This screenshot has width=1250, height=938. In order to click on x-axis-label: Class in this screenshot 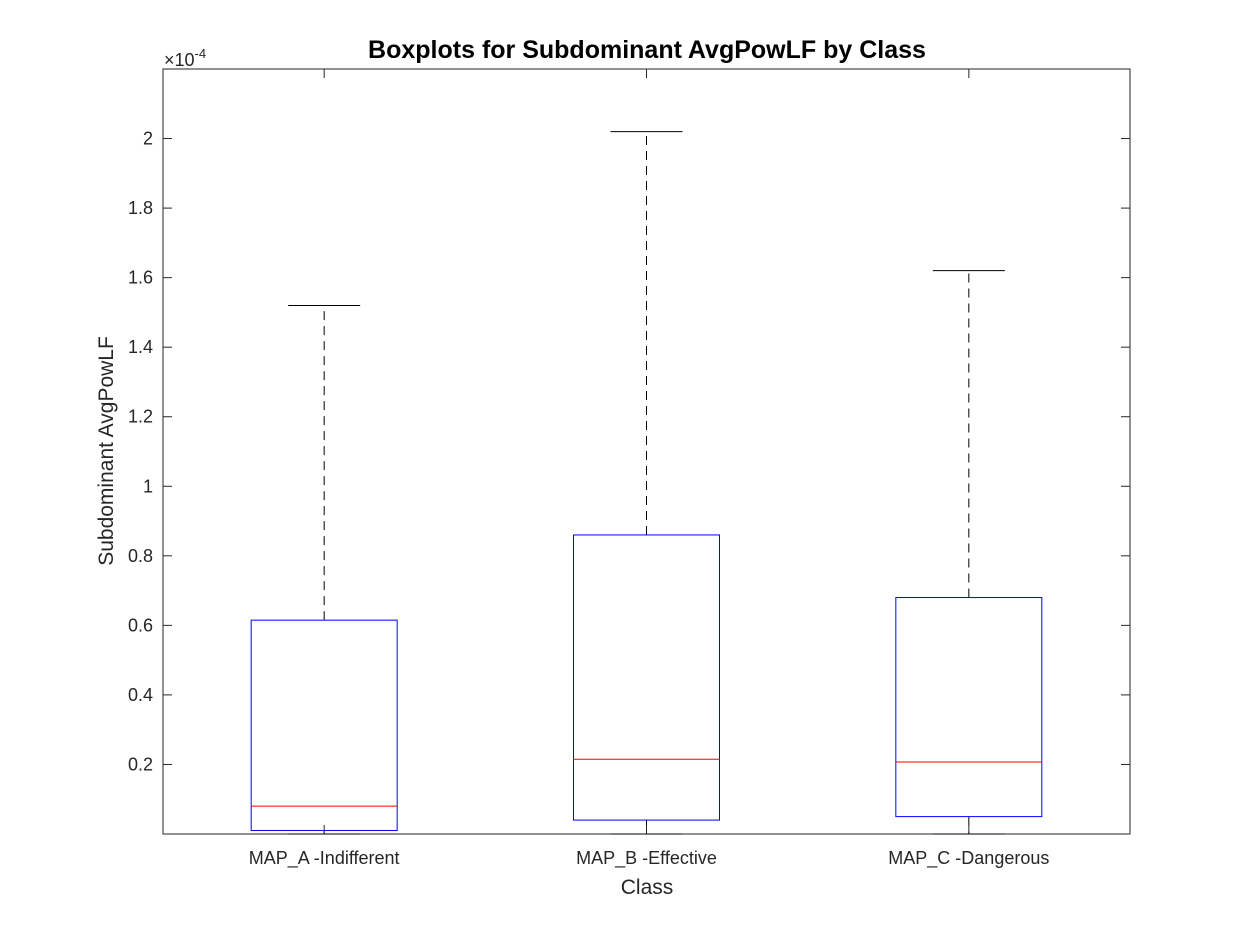, I will do `click(647, 887)`.